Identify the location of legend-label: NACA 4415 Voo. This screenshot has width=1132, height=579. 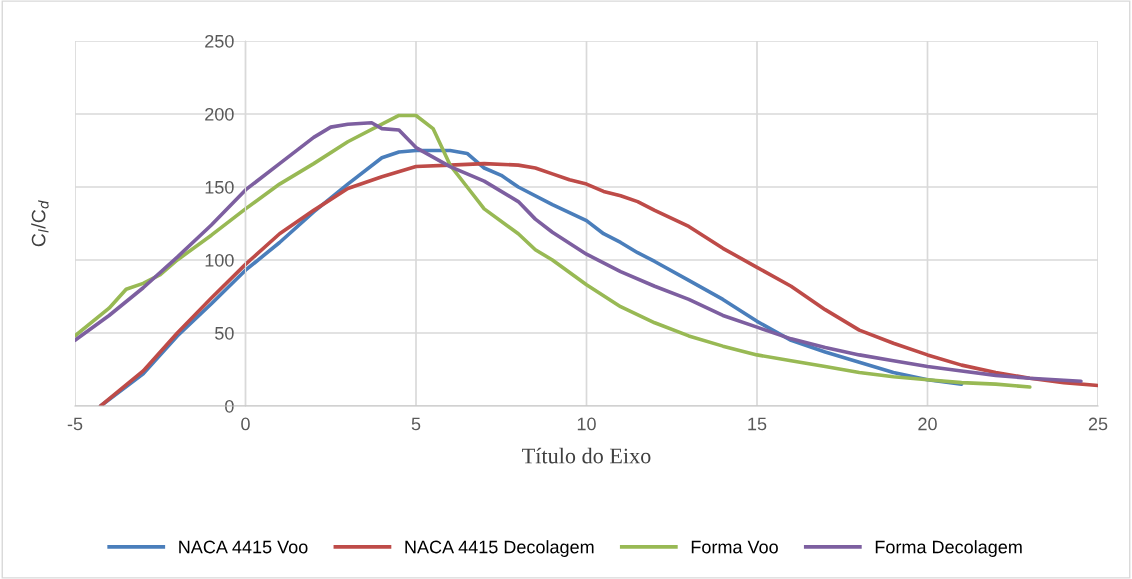
(243, 547).